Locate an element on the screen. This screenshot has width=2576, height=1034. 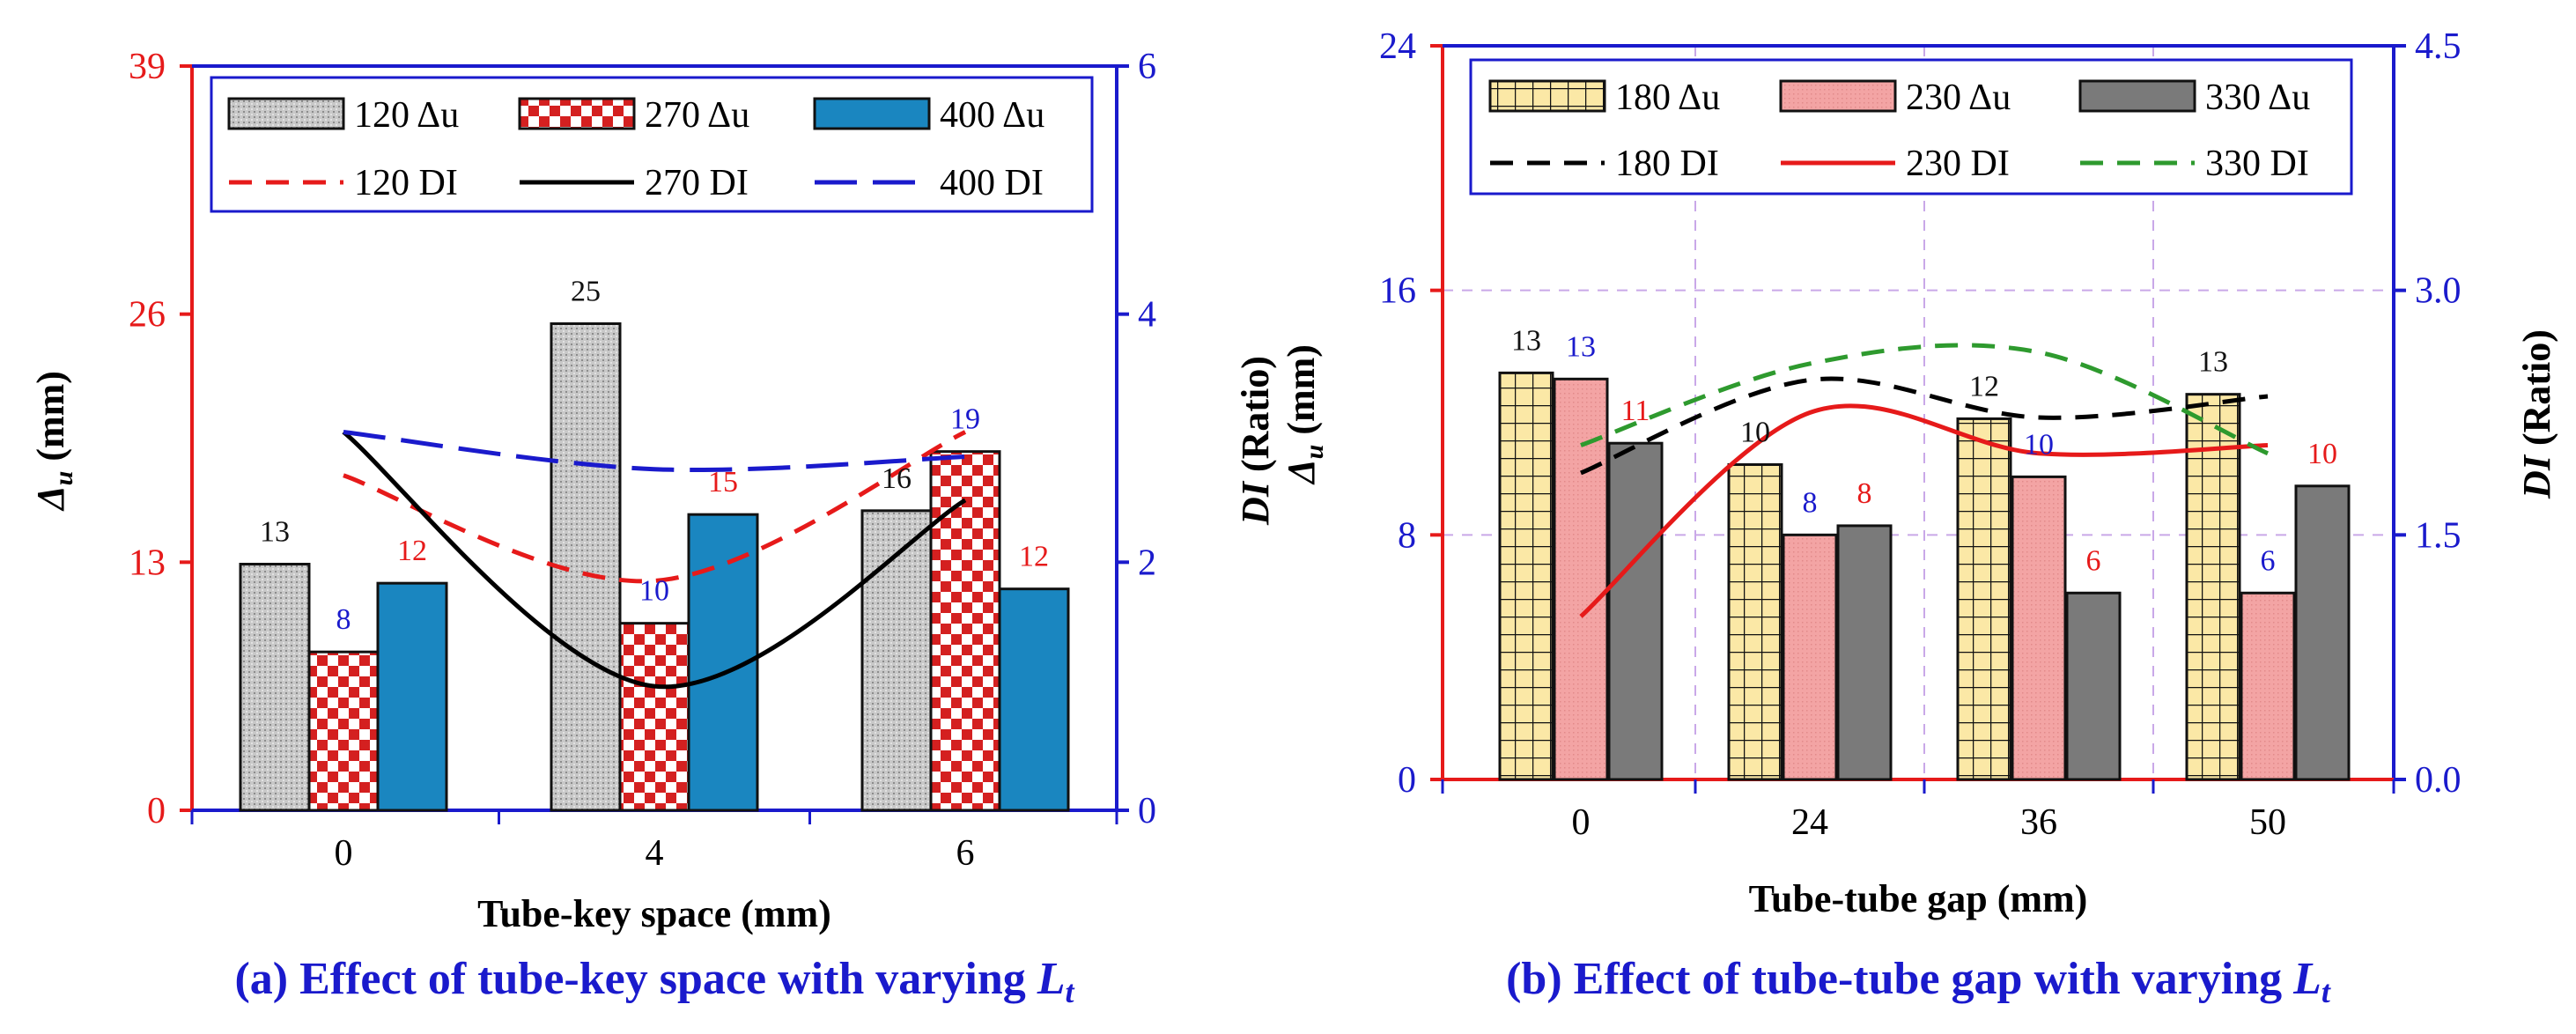
legend-swatch-400-deltau is located at coordinates (872, 113).